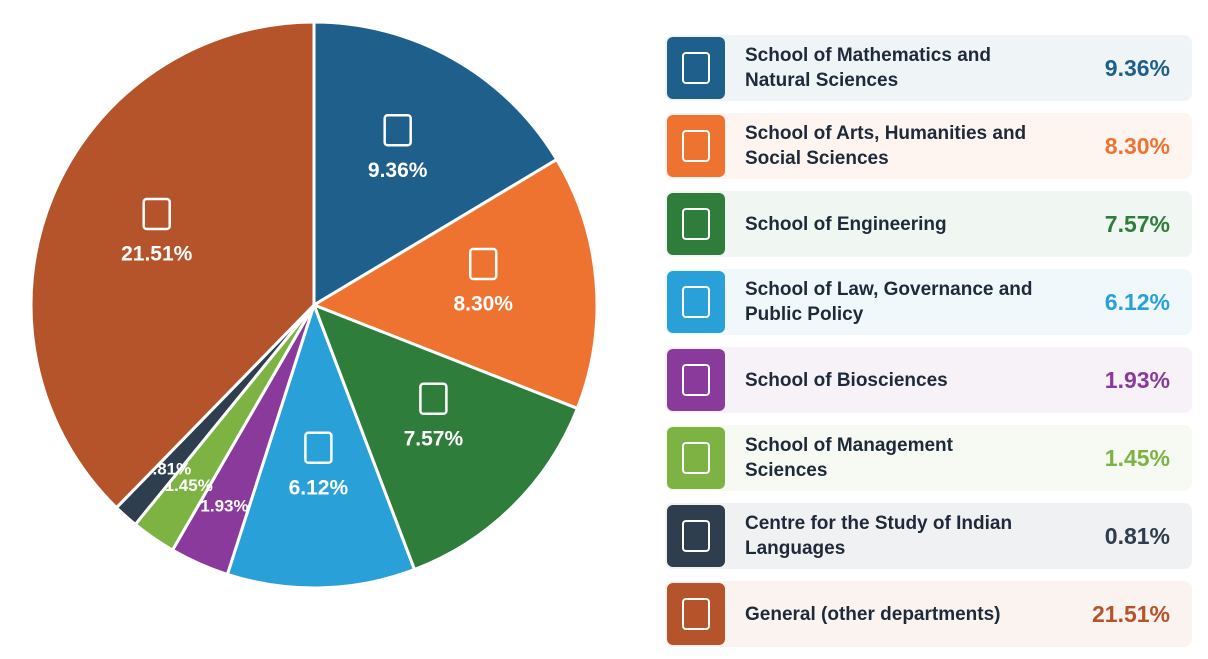  Describe the element at coordinates (1137, 535) in the screenshot. I see `legend-value: 0.81%` at that location.